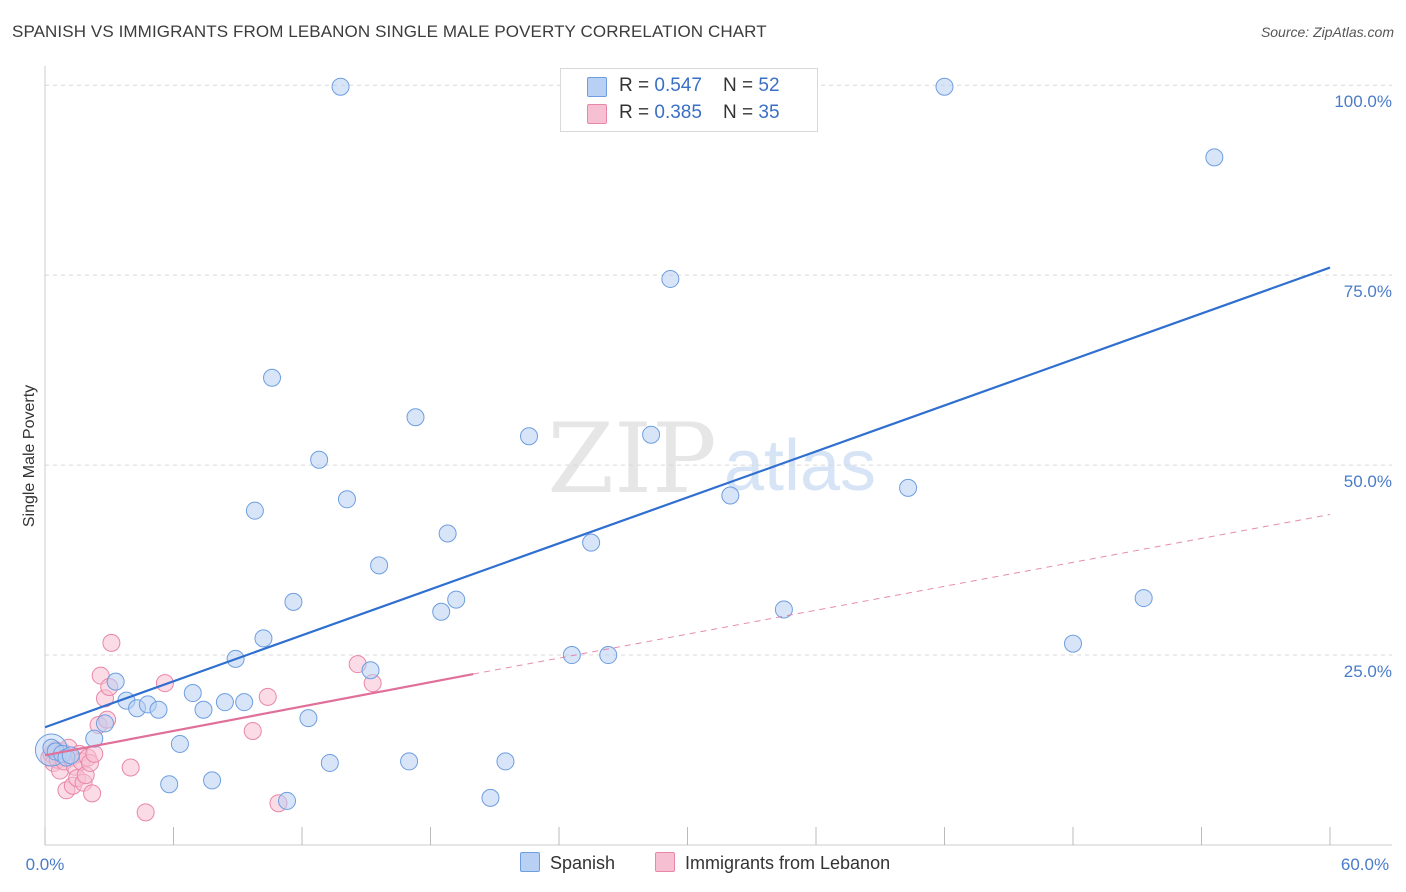  Describe the element at coordinates (1368, 291) in the screenshot. I see `y-tick-label-75: 75.0%` at that location.